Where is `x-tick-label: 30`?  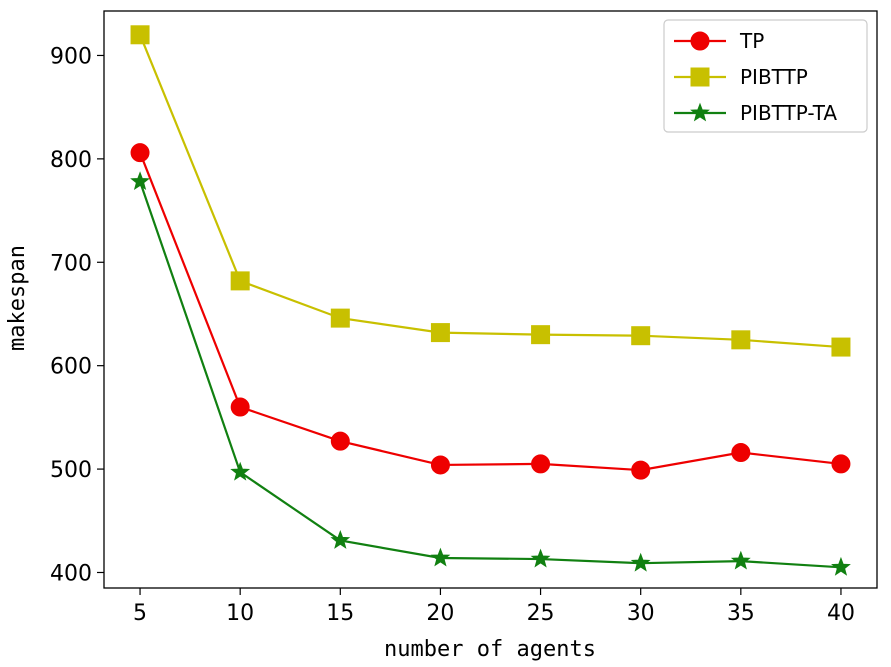
x-tick-label: 30 is located at coordinates (641, 613).